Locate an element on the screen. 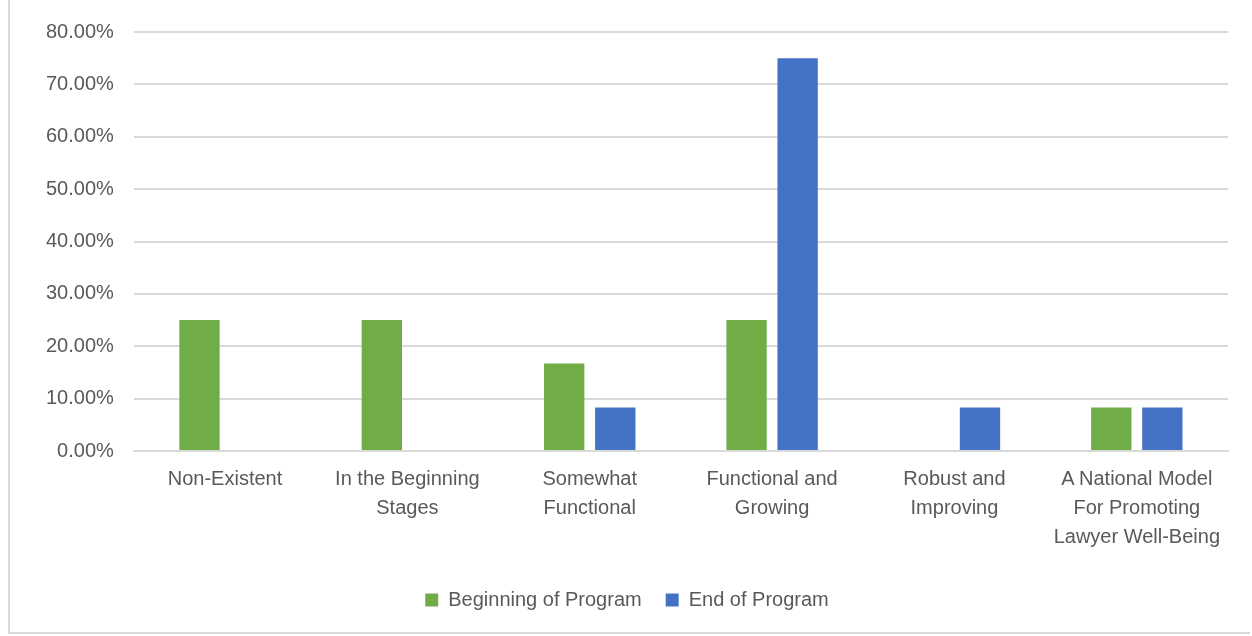 The width and height of the screenshot is (1252, 636). x-tick-label: Robust and Improving is located at coordinates (954, 493).